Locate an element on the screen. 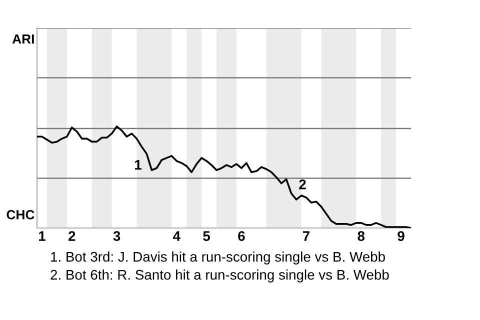  x-tick-label: 1 is located at coordinates (42, 236).